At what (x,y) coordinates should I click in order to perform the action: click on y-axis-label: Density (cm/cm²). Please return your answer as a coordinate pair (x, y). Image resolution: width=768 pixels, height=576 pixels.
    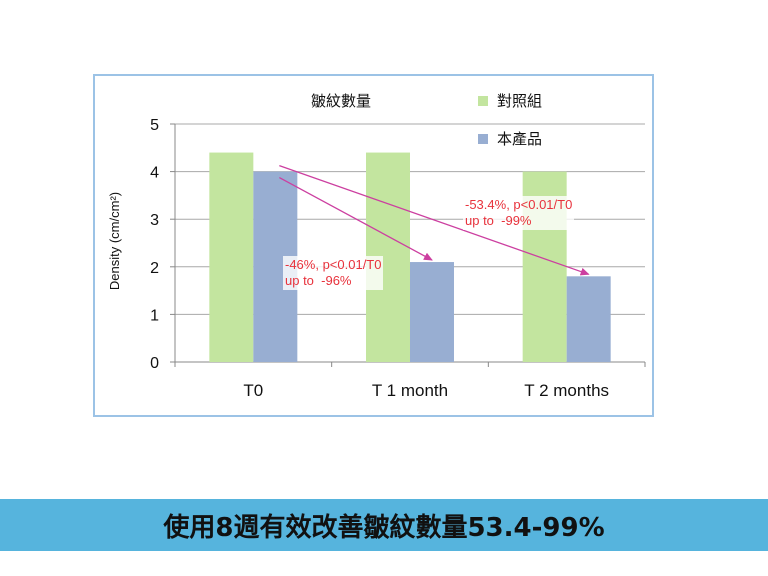
    Looking at the image, I should click on (114, 241).